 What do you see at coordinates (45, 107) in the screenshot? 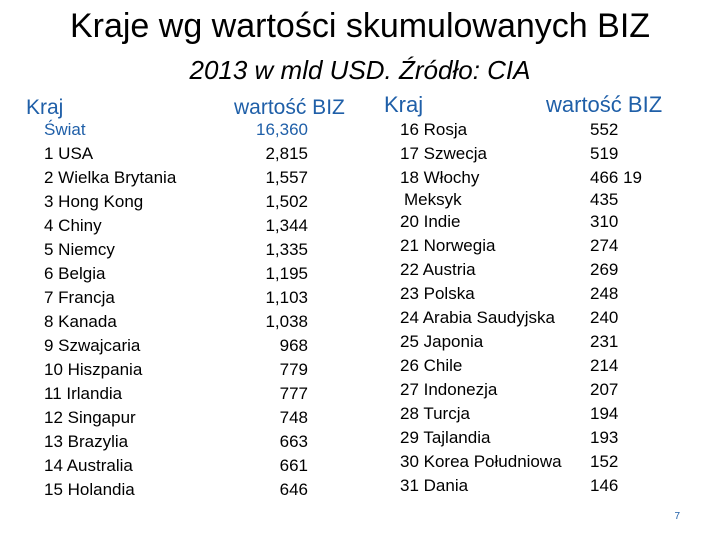
I see `left-header-country: Kraj` at bounding box center [45, 107].